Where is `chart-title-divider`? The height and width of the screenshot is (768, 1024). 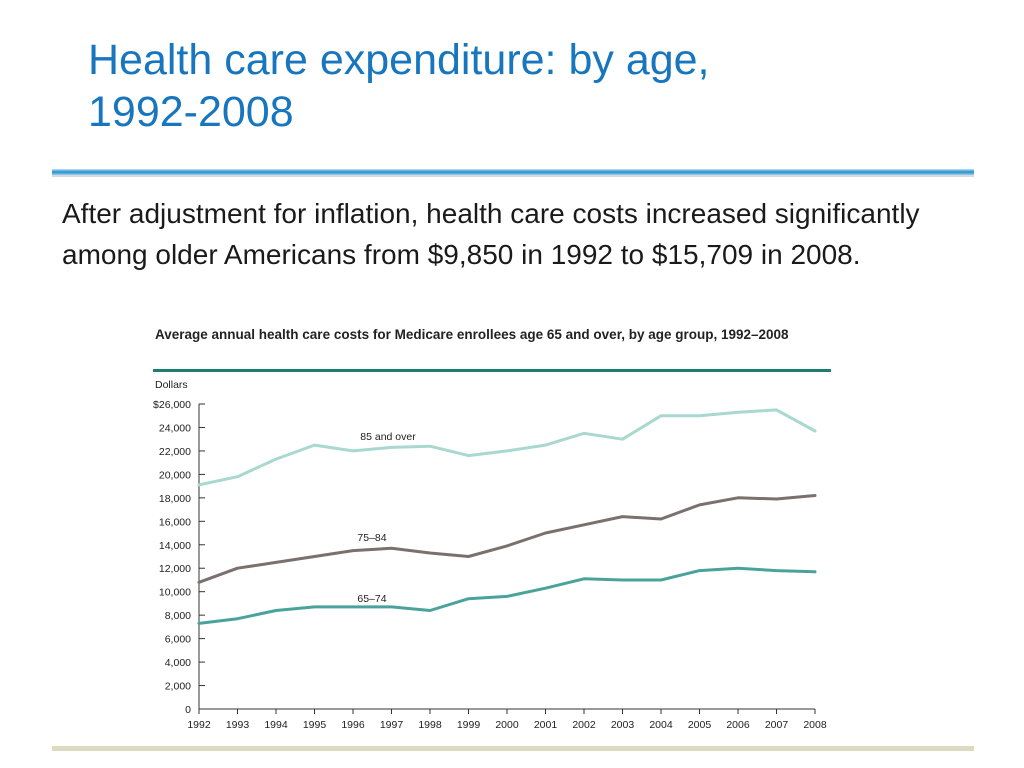 chart-title-divider is located at coordinates (492, 370).